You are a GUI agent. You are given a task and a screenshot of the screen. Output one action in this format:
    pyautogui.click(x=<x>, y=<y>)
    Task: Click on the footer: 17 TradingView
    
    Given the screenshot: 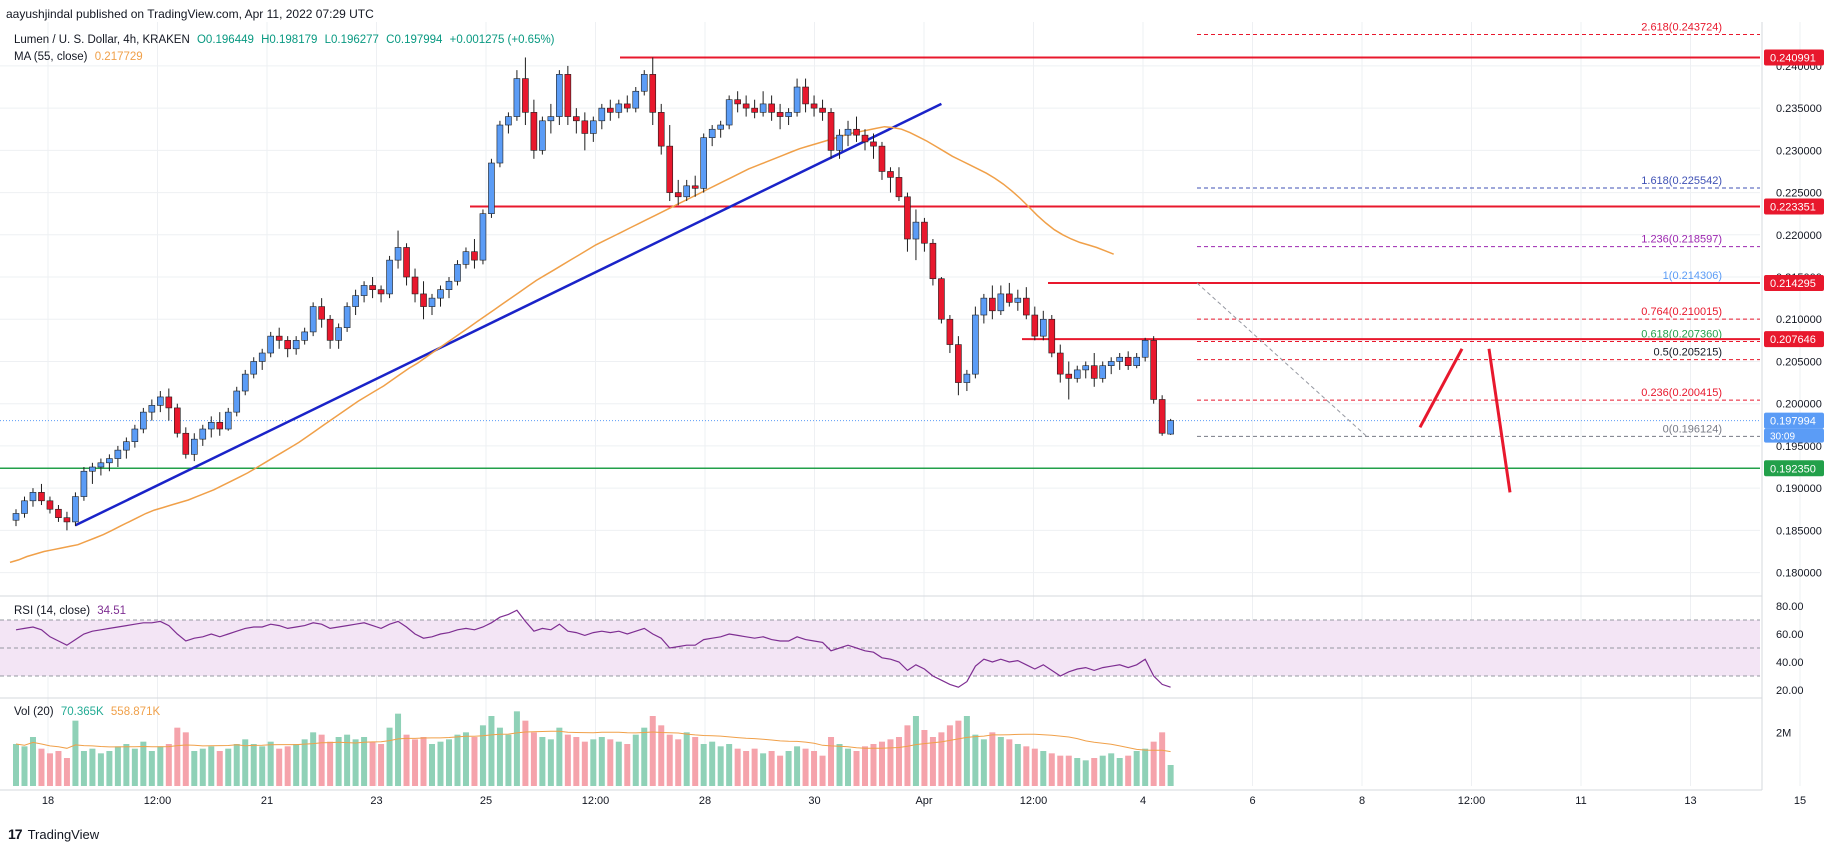 What is the action you would take?
    pyautogui.click(x=53, y=834)
    